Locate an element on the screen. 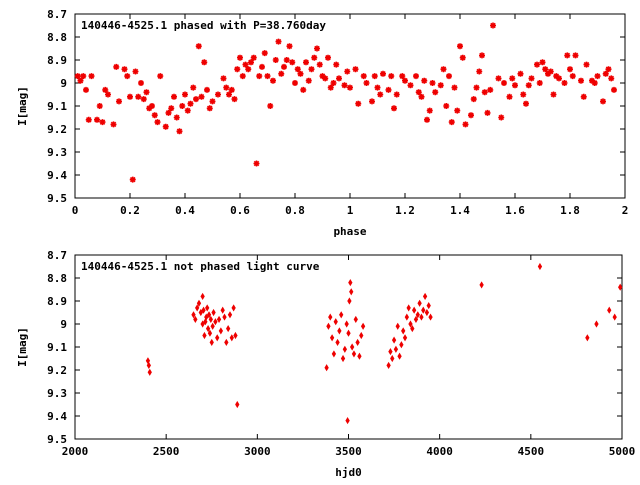  y-tick-label: 9.4 is located at coordinates (57, 175).